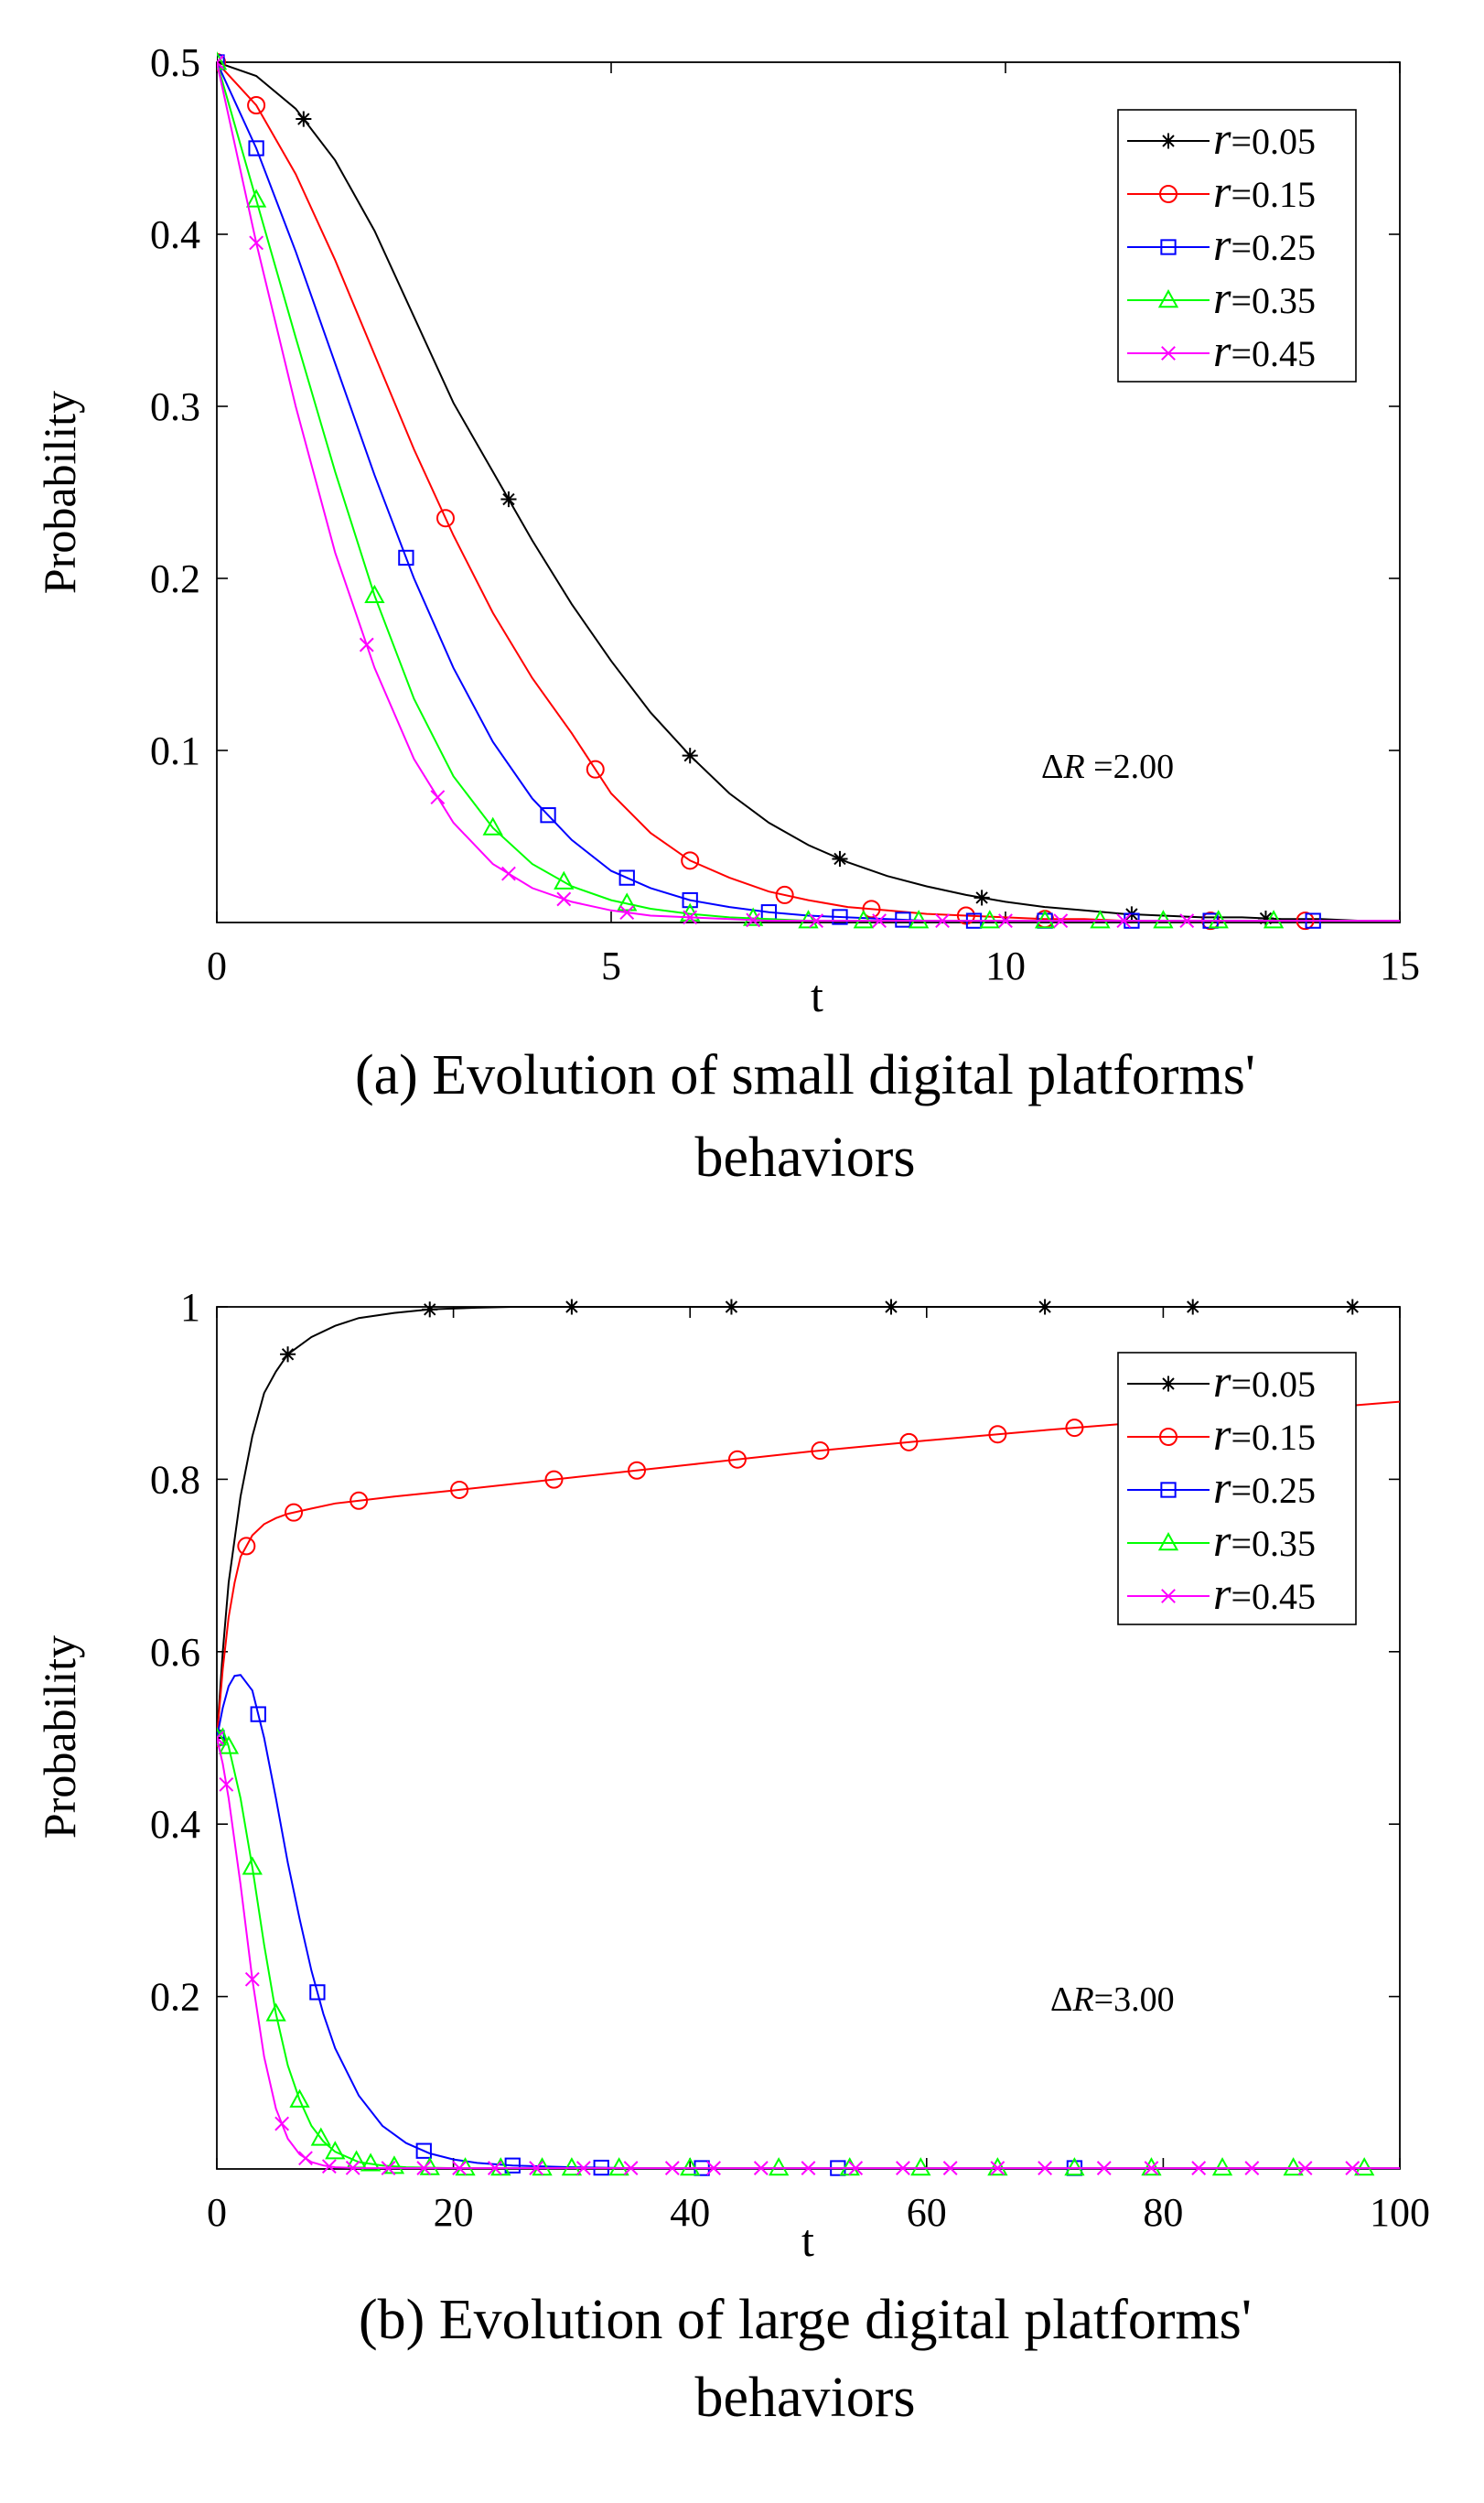 This screenshot has height=2503, width=1484. Describe the element at coordinates (808, 1522) in the screenshot. I see `series-line` at that location.